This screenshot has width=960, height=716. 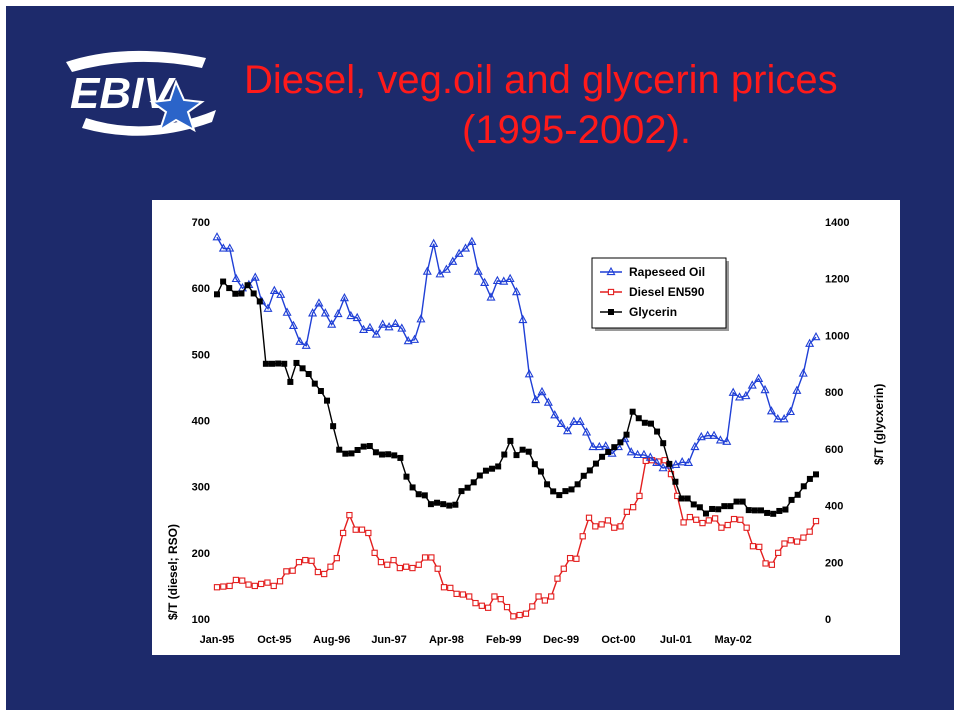 What do you see at coordinates (201, 554) in the screenshot?
I see `left-y-tick-label: 200` at bounding box center [201, 554].